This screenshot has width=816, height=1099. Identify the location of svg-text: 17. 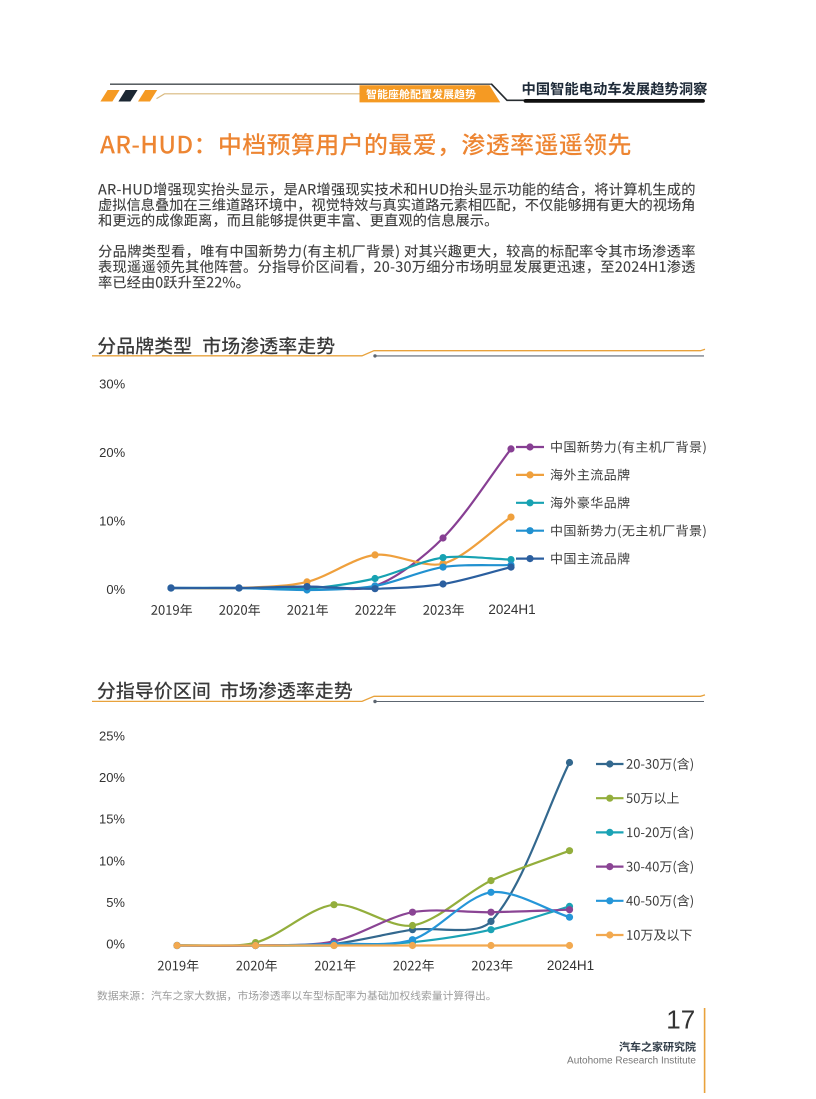
(680, 1019).